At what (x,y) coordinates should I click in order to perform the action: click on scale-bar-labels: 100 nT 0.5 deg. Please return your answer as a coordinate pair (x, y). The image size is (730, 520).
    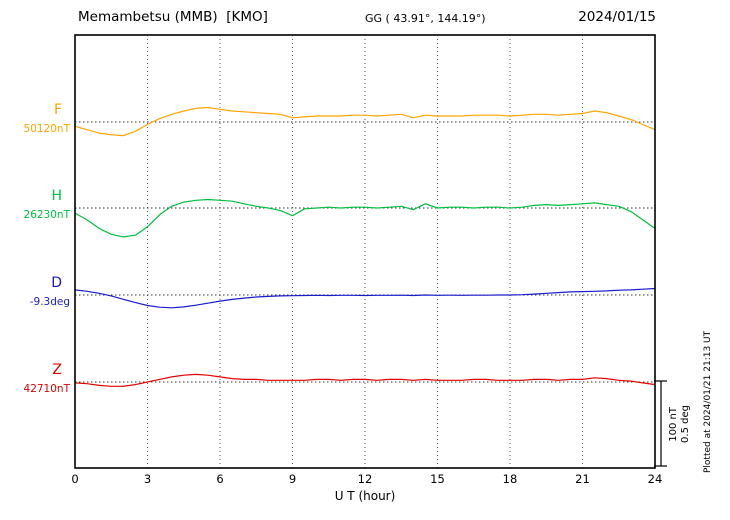
    Looking at the image, I should click on (680, 424).